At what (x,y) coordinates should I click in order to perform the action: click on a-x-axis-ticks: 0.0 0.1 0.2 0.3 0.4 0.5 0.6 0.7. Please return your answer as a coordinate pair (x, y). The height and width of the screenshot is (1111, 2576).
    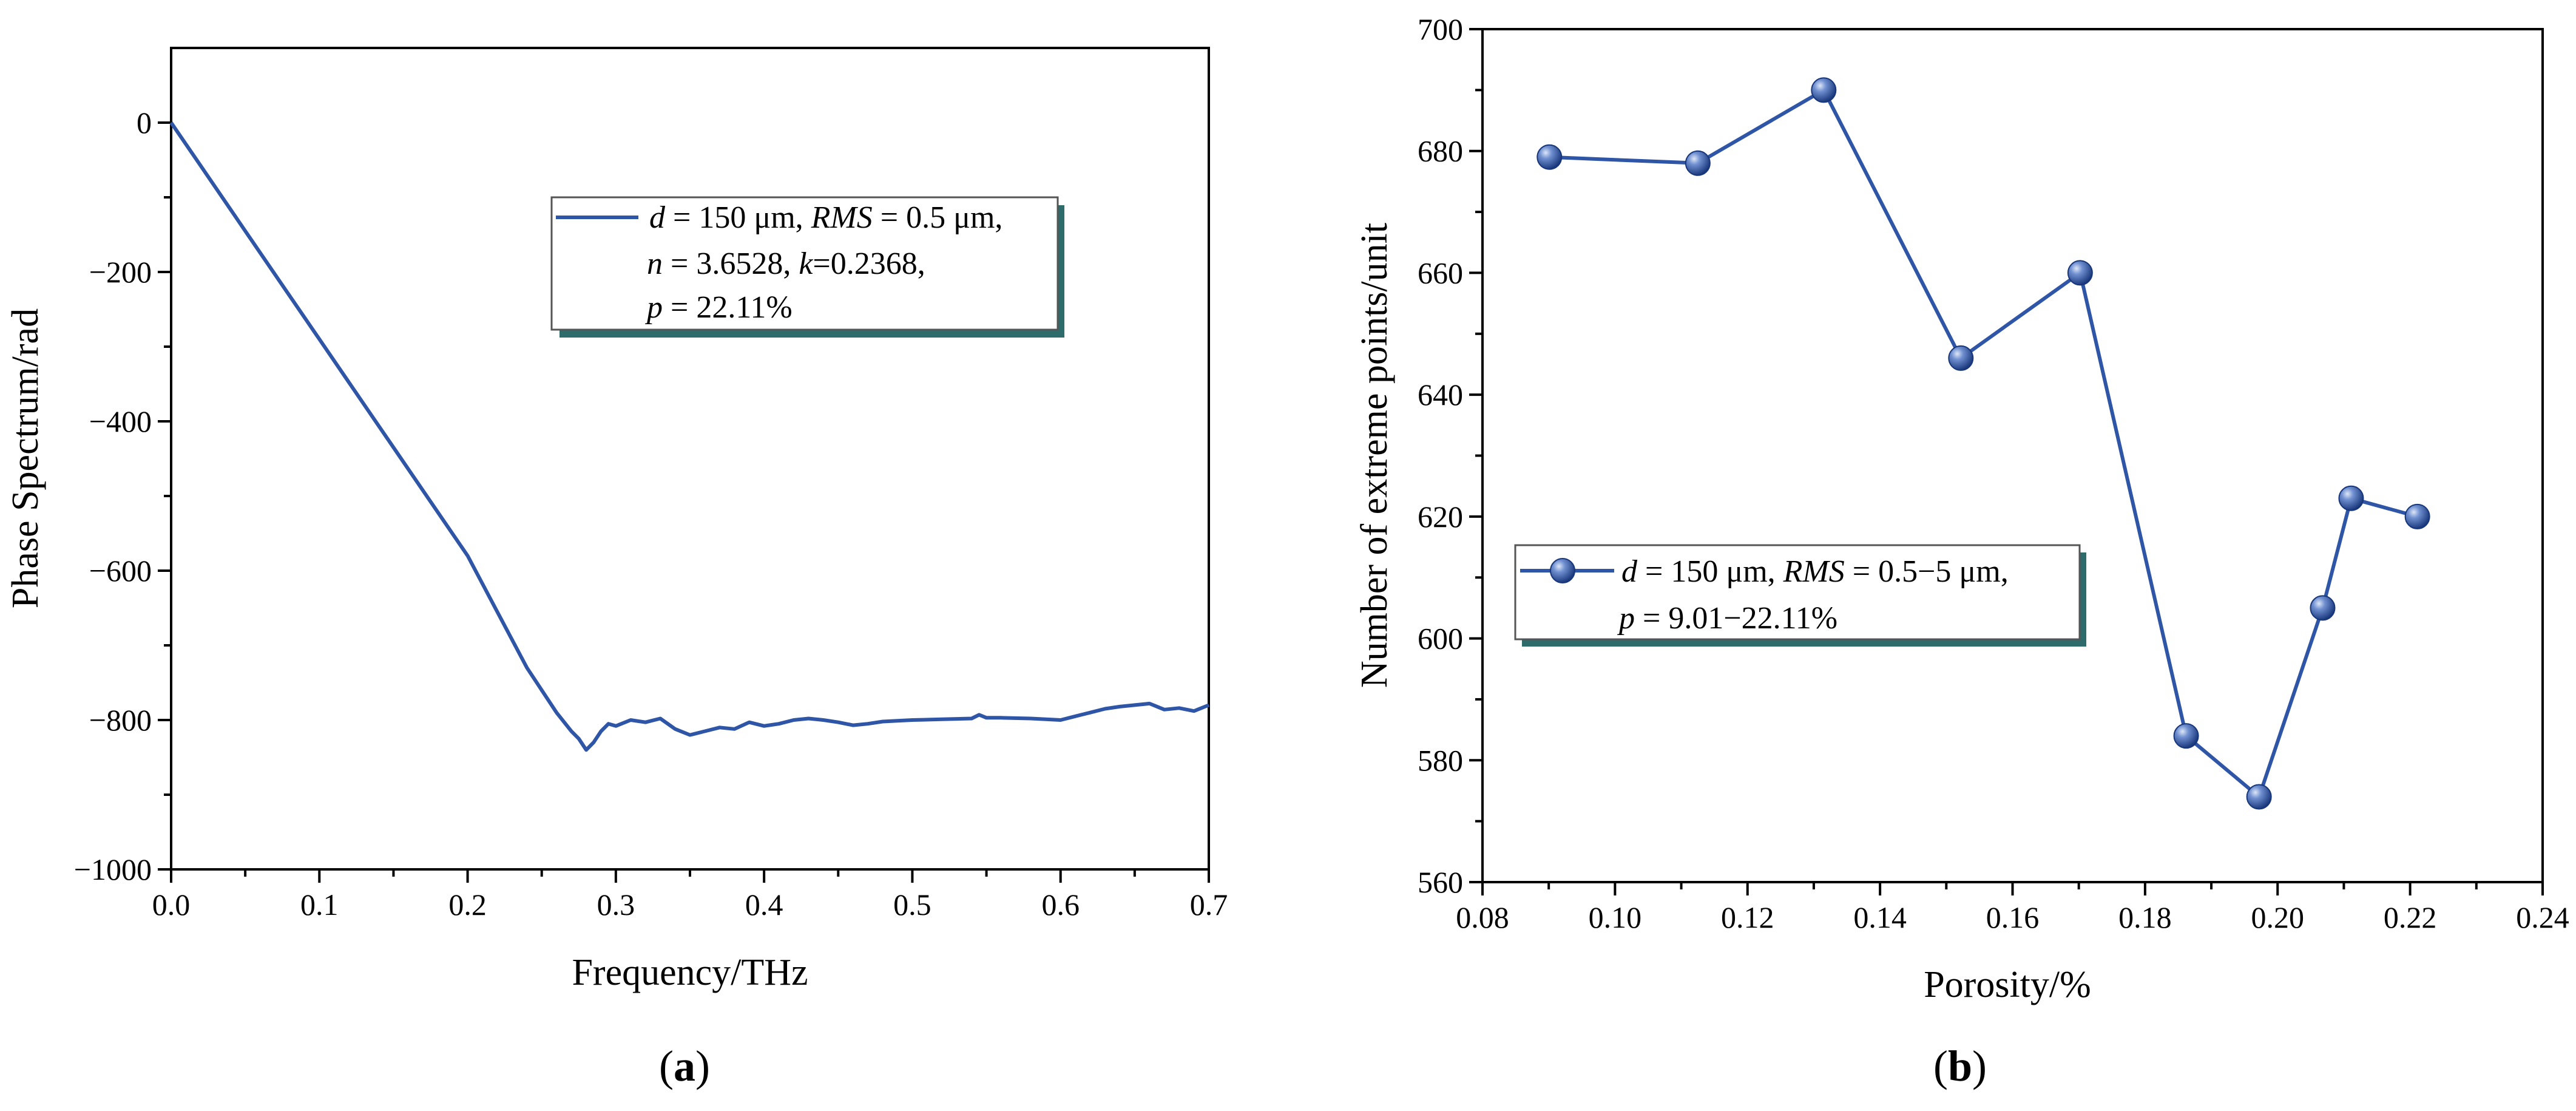
    Looking at the image, I should click on (690, 895).